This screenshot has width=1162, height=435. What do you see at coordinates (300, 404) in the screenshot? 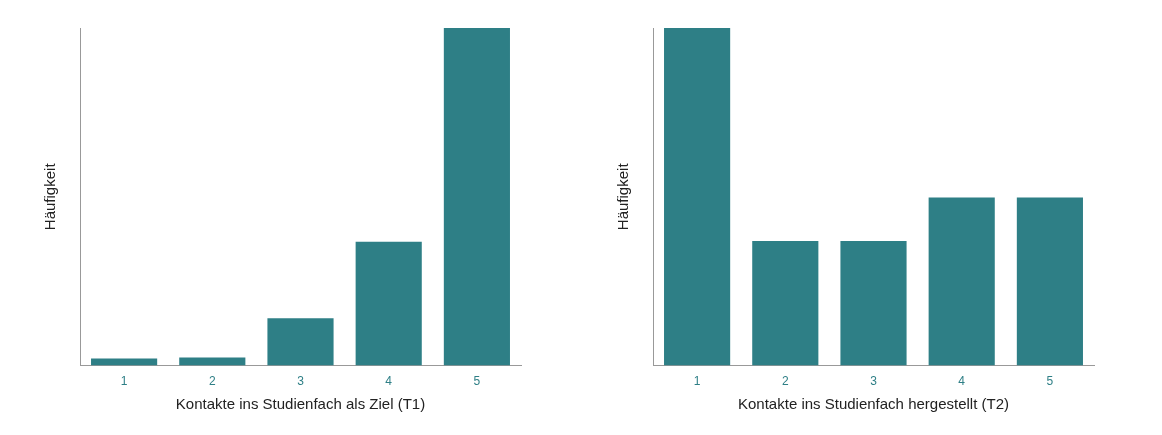
I see `x-axis-title: Kontakte ins Studienfach als Ziel (T1)` at bounding box center [300, 404].